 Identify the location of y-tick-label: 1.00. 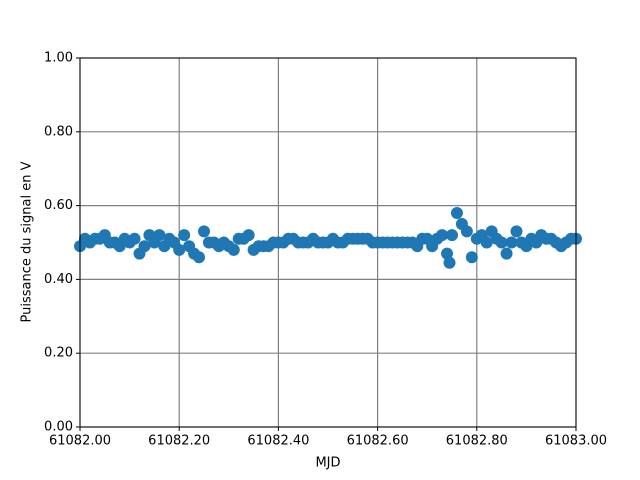
(58, 58).